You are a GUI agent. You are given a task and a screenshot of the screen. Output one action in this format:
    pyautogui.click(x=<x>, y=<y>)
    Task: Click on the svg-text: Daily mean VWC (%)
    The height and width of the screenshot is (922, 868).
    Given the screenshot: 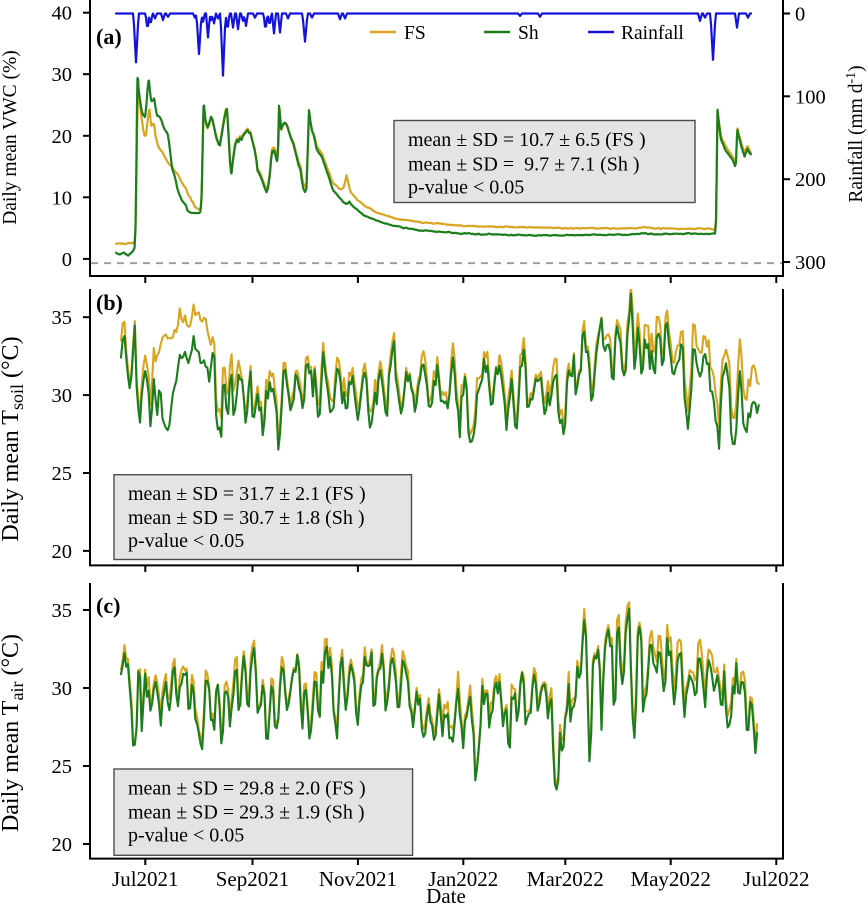 What is the action you would take?
    pyautogui.click(x=10, y=137)
    